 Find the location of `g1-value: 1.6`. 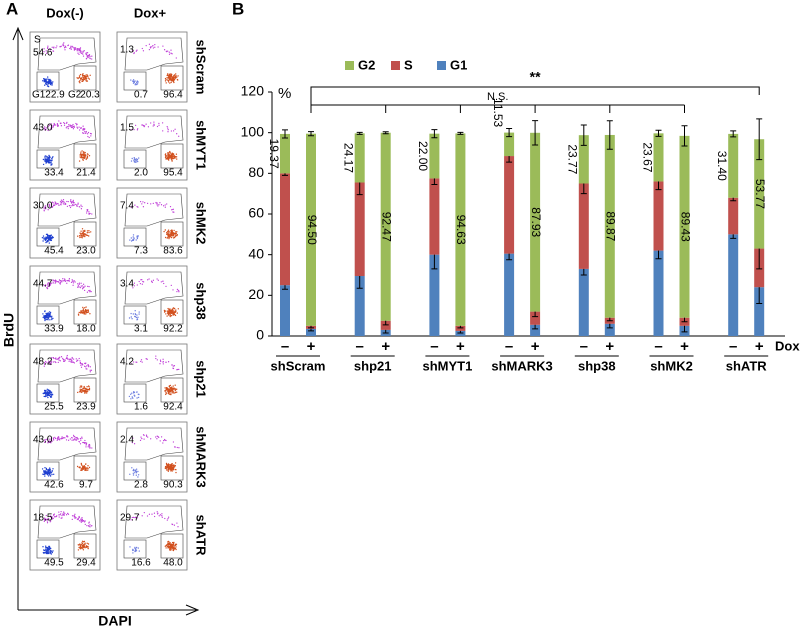

g1-value: 1.6 is located at coordinates (141, 407).